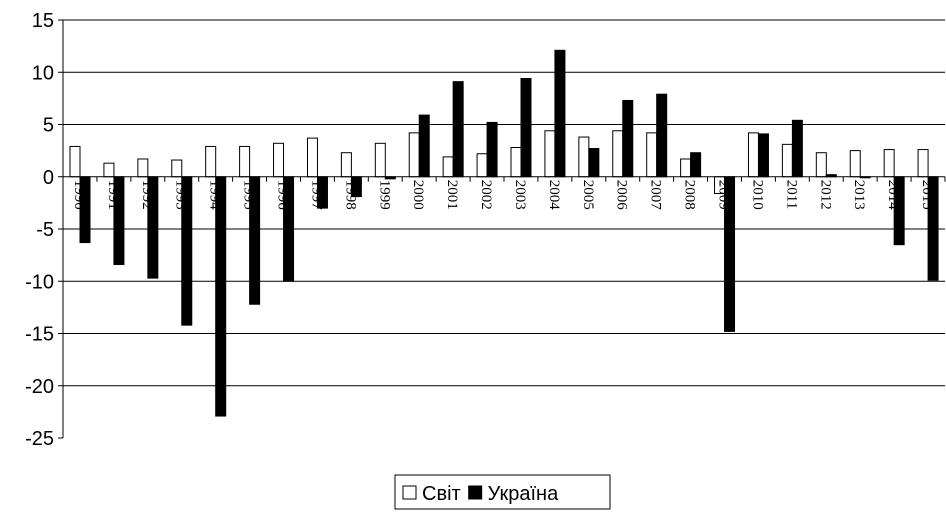 The image size is (946, 513). I want to click on bar-series0-2007, so click(652, 155).